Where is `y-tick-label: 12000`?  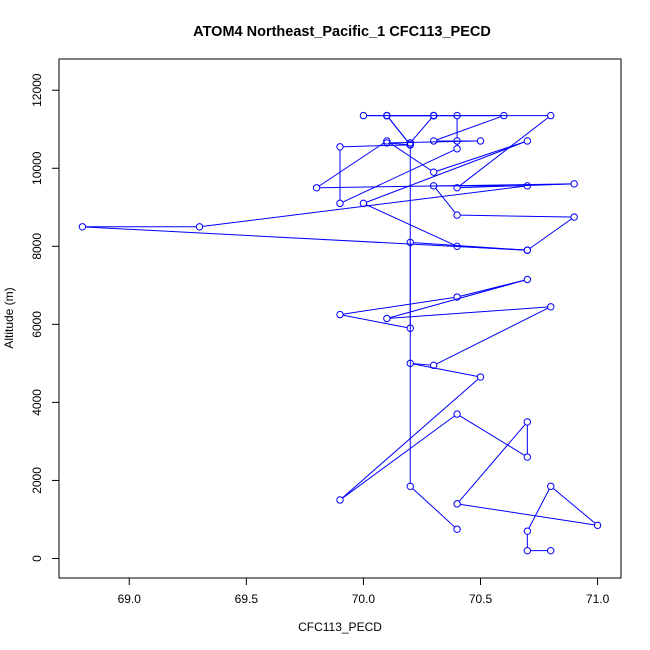
y-tick-label: 12000 is located at coordinates (37, 90).